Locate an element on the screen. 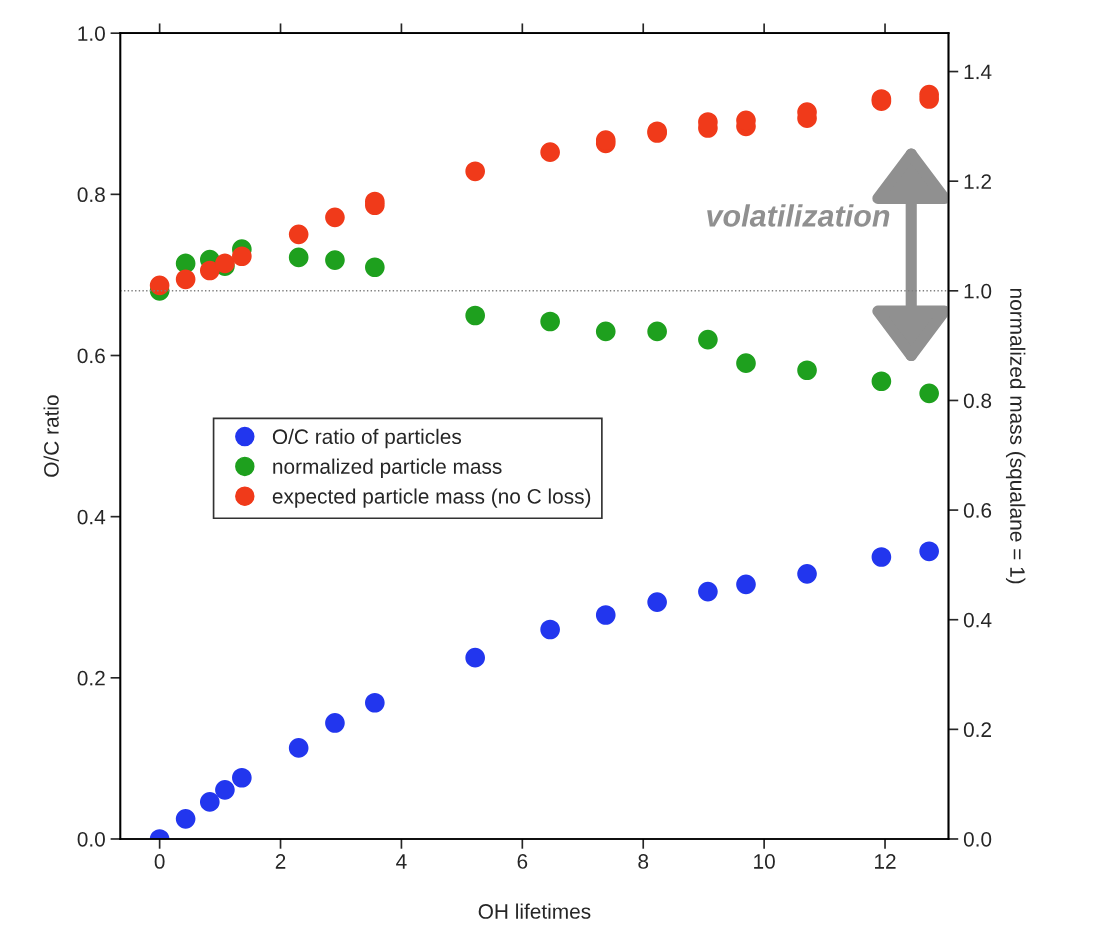 The height and width of the screenshot is (948, 1094). x-tick-label: 8 is located at coordinates (643, 861).